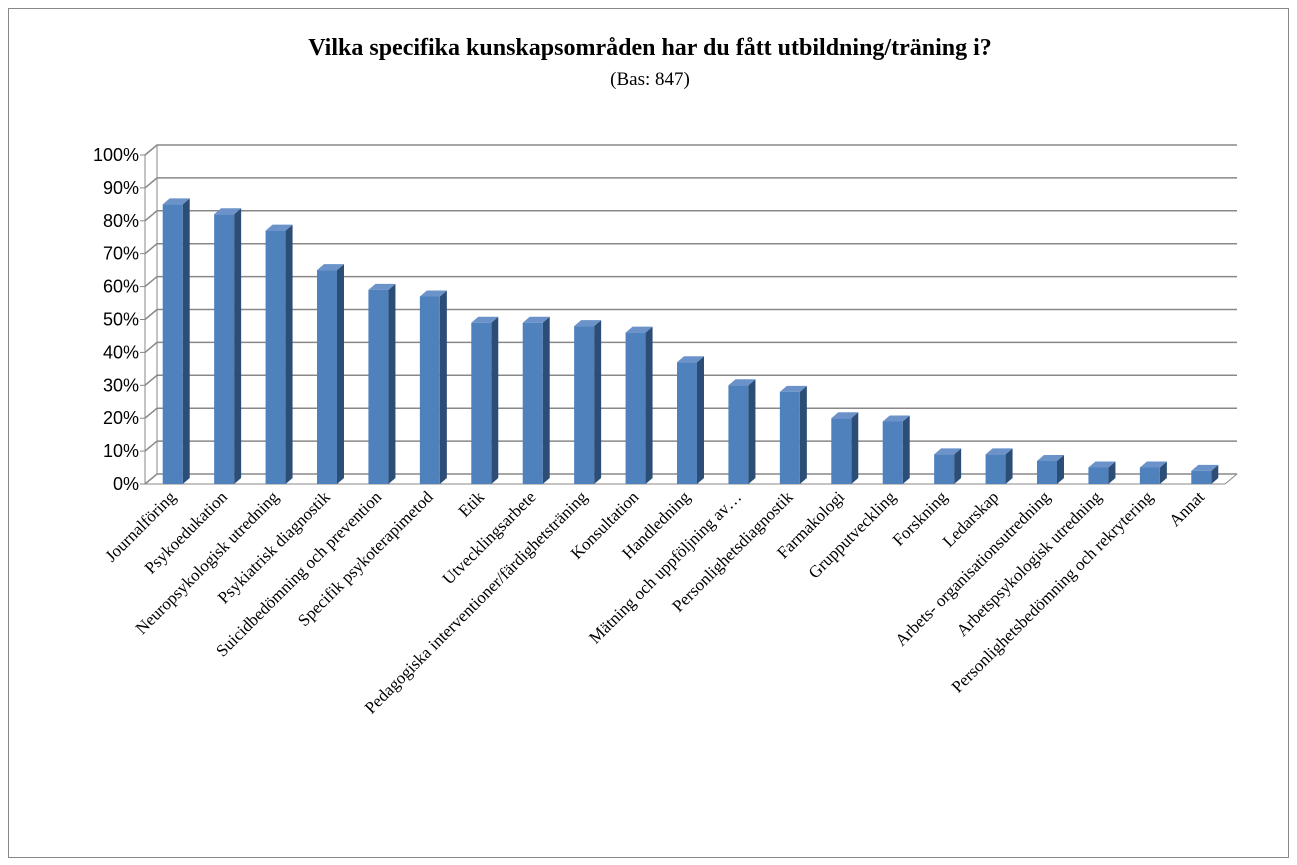 The height and width of the screenshot is (865, 1297). Describe the element at coordinates (121, 352) in the screenshot. I see `y-tick-label: 40%` at that location.